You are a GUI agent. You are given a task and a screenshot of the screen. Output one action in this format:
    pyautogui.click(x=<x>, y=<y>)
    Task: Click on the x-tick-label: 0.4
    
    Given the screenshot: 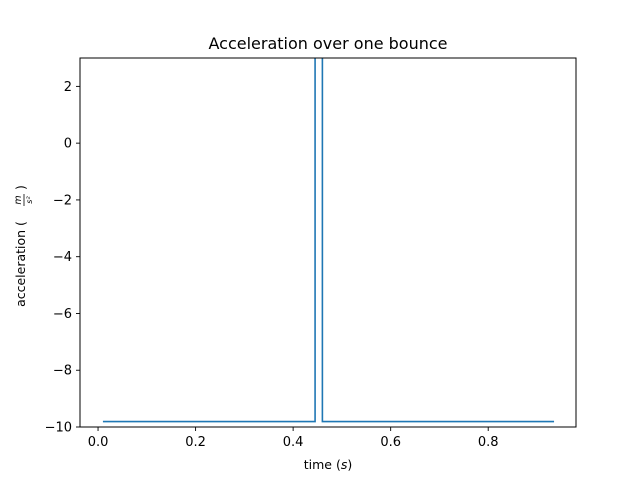 What is the action you would take?
    pyautogui.click(x=293, y=442)
    